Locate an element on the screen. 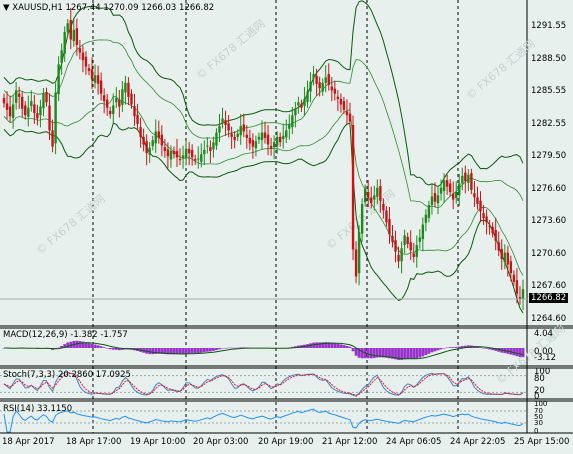 The image size is (573, 454). time-tick-label: 19 Apr 10:00 is located at coordinates (158, 442).